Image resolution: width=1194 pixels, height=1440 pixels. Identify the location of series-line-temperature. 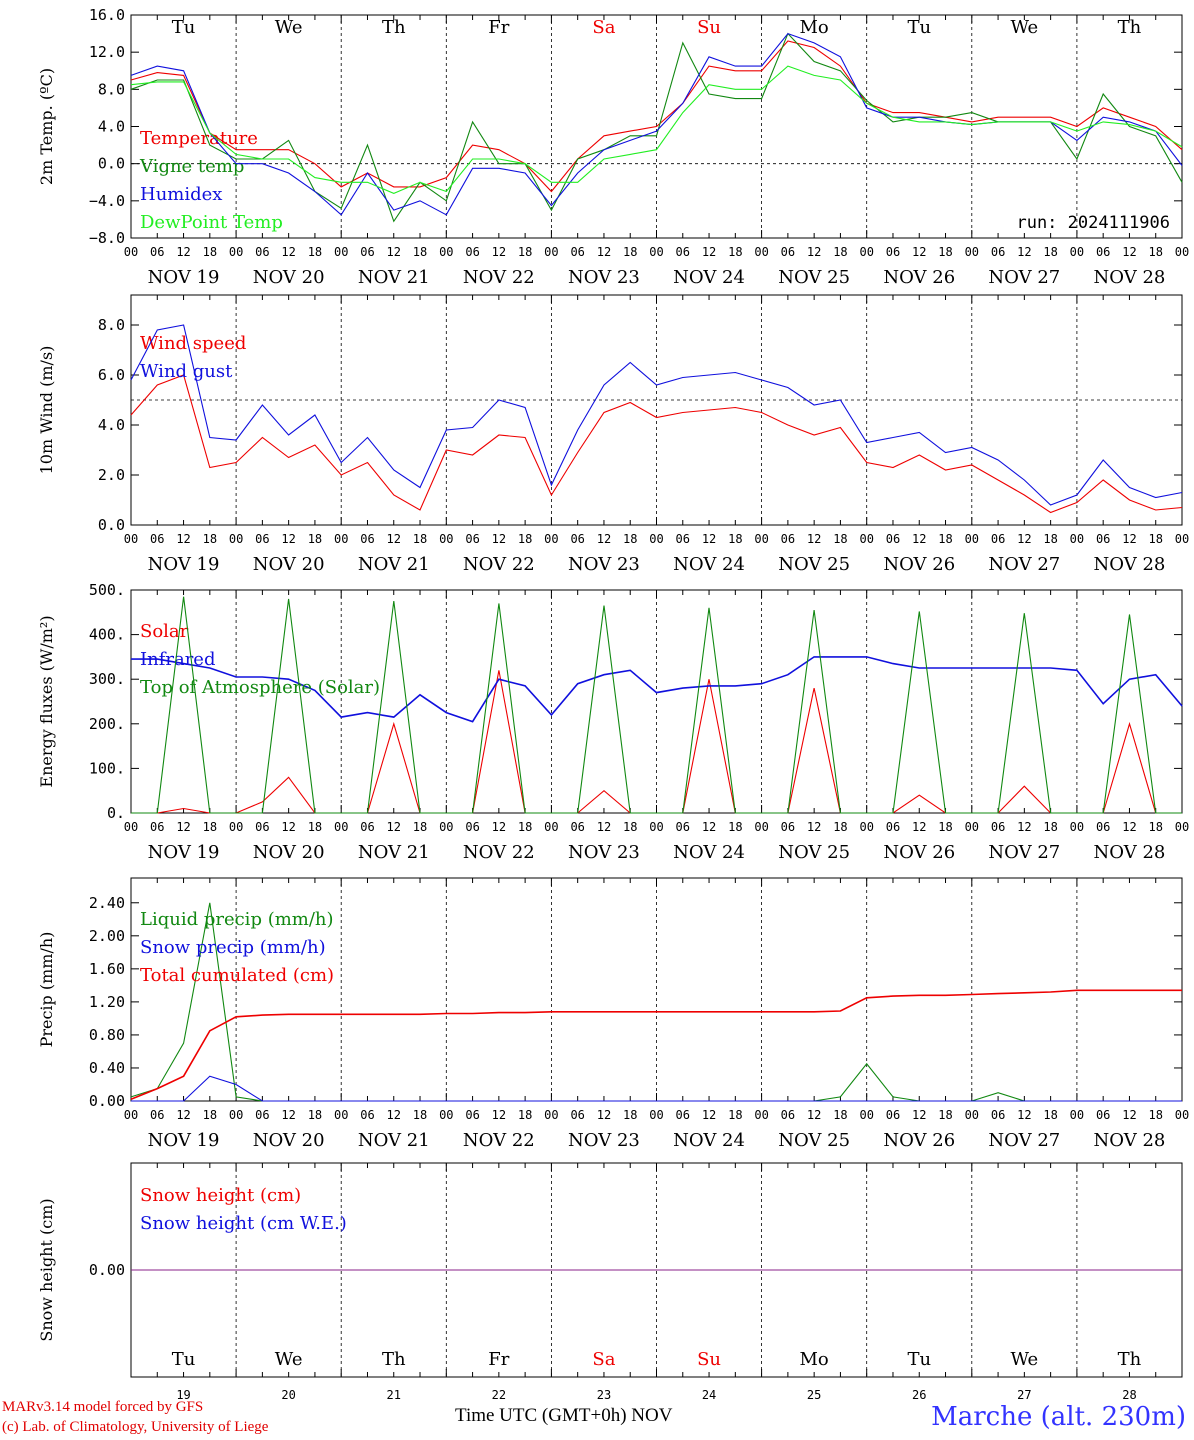
(656, 116).